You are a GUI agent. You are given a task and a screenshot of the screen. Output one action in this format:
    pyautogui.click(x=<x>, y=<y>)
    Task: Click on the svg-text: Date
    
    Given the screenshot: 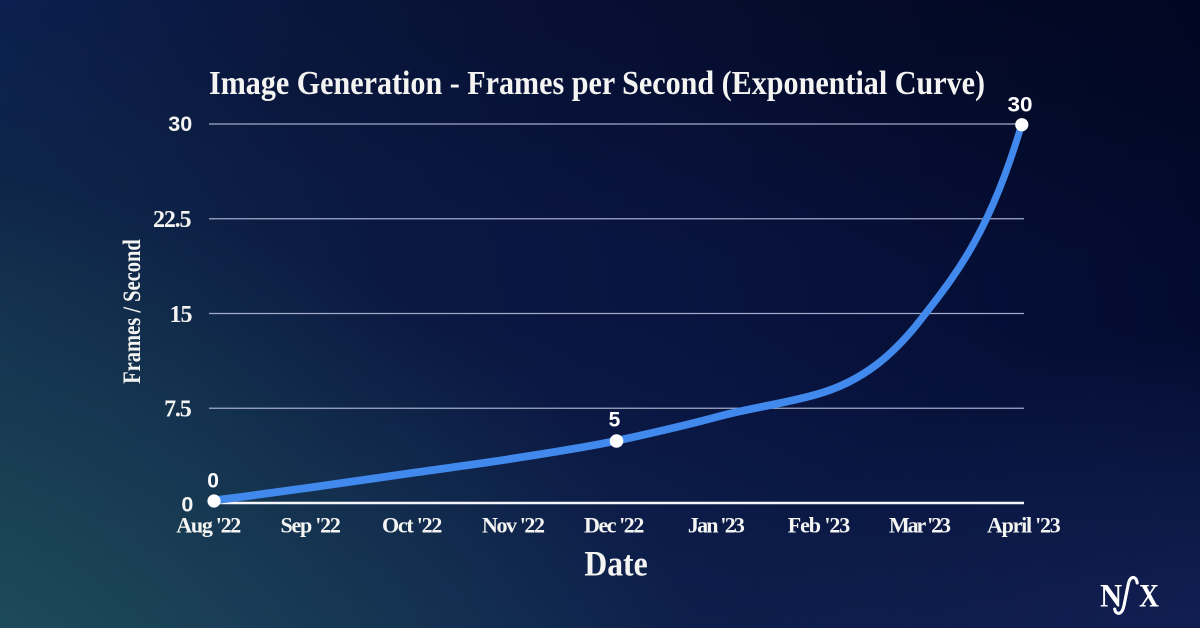 What is the action you would take?
    pyautogui.click(x=615, y=564)
    